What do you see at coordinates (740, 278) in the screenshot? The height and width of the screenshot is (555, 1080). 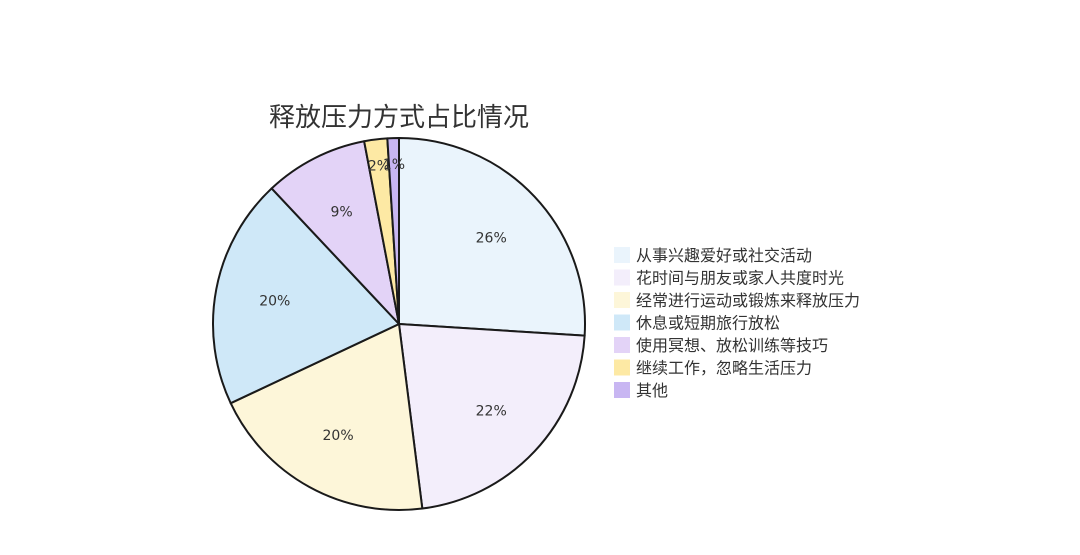 I see `legend-label: 花时间与朋友或家人共度时光` at bounding box center [740, 278].